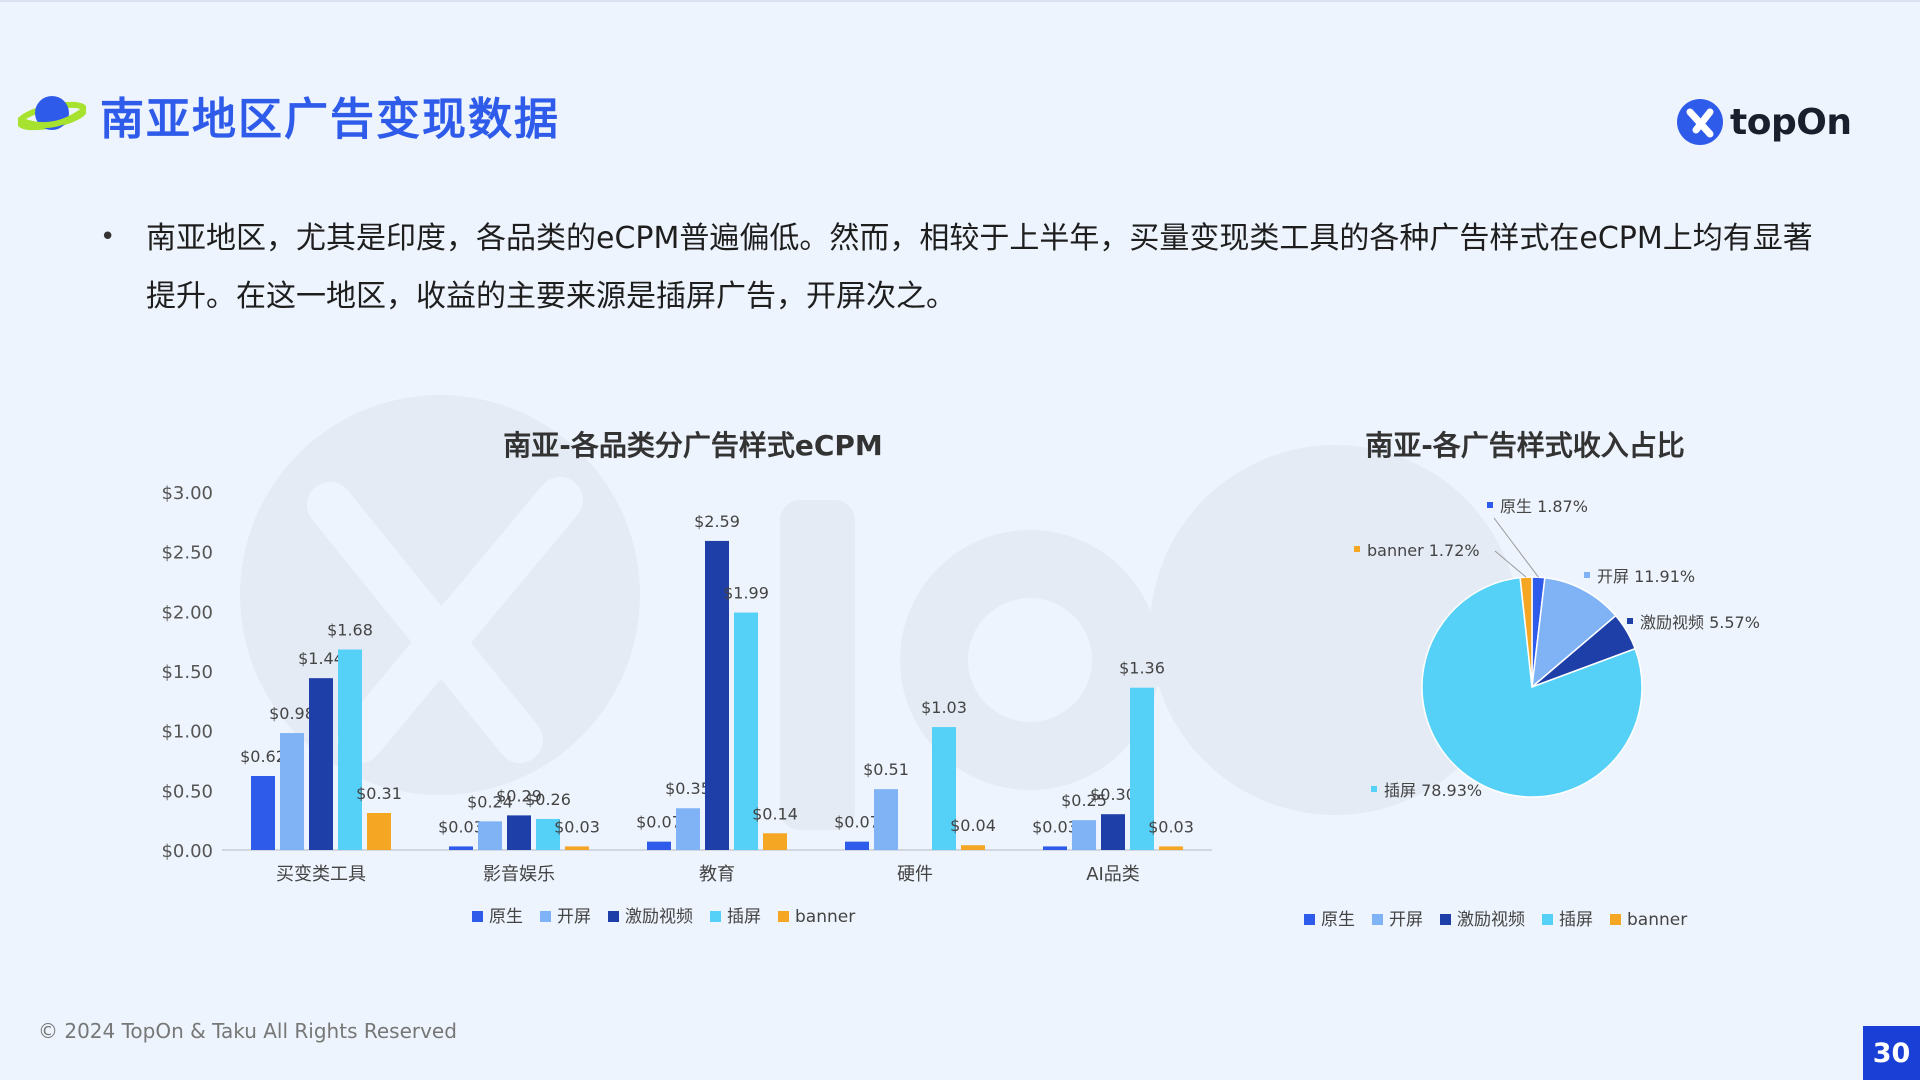 The height and width of the screenshot is (1080, 1920). What do you see at coordinates (263, 756) in the screenshot?
I see `bar-data-label: $0.62` at bounding box center [263, 756].